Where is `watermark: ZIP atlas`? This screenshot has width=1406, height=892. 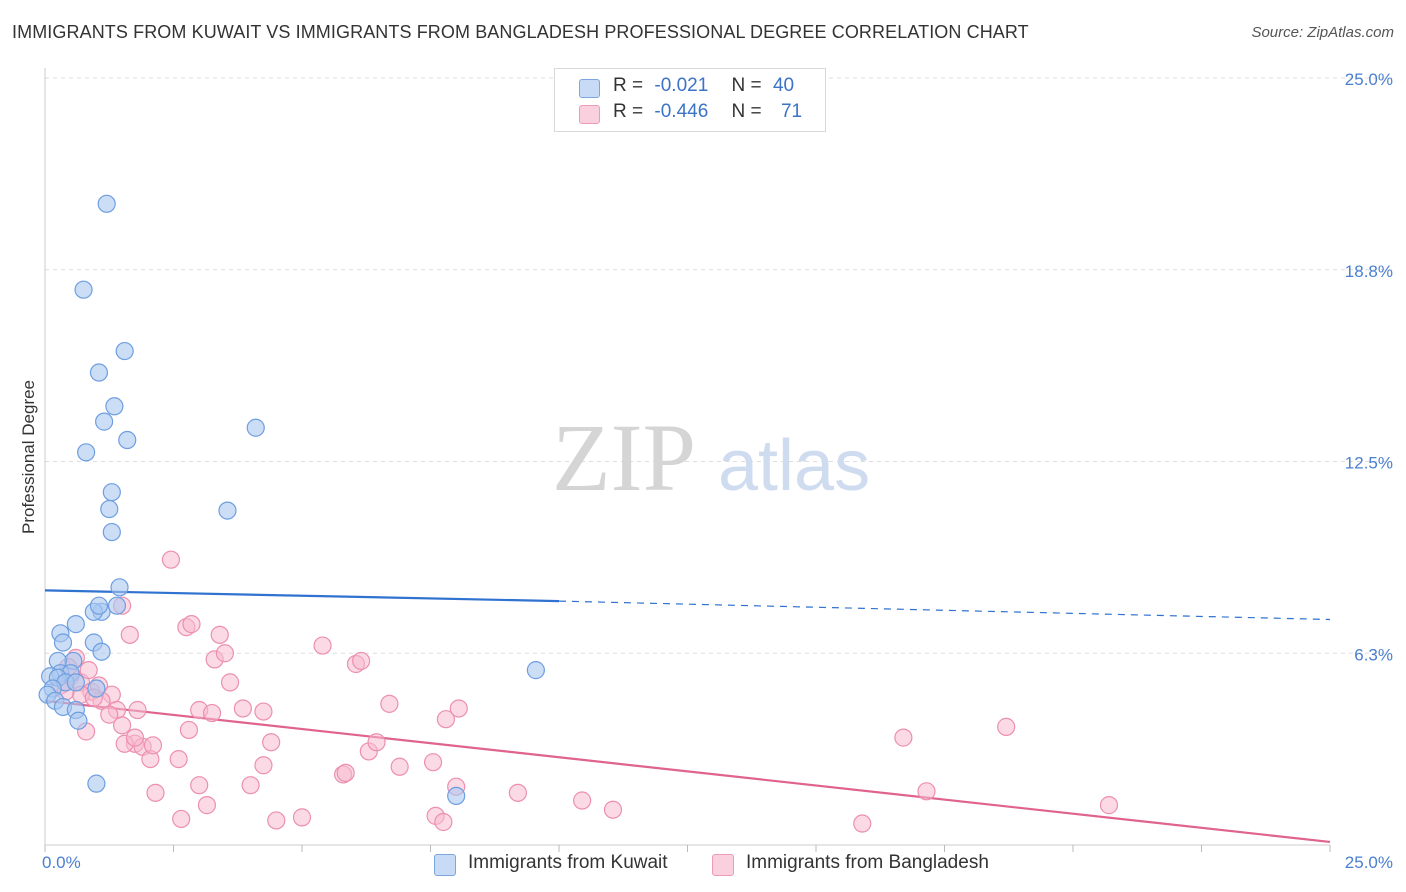 watermark: ZIP atlas is located at coordinates (711, 457).